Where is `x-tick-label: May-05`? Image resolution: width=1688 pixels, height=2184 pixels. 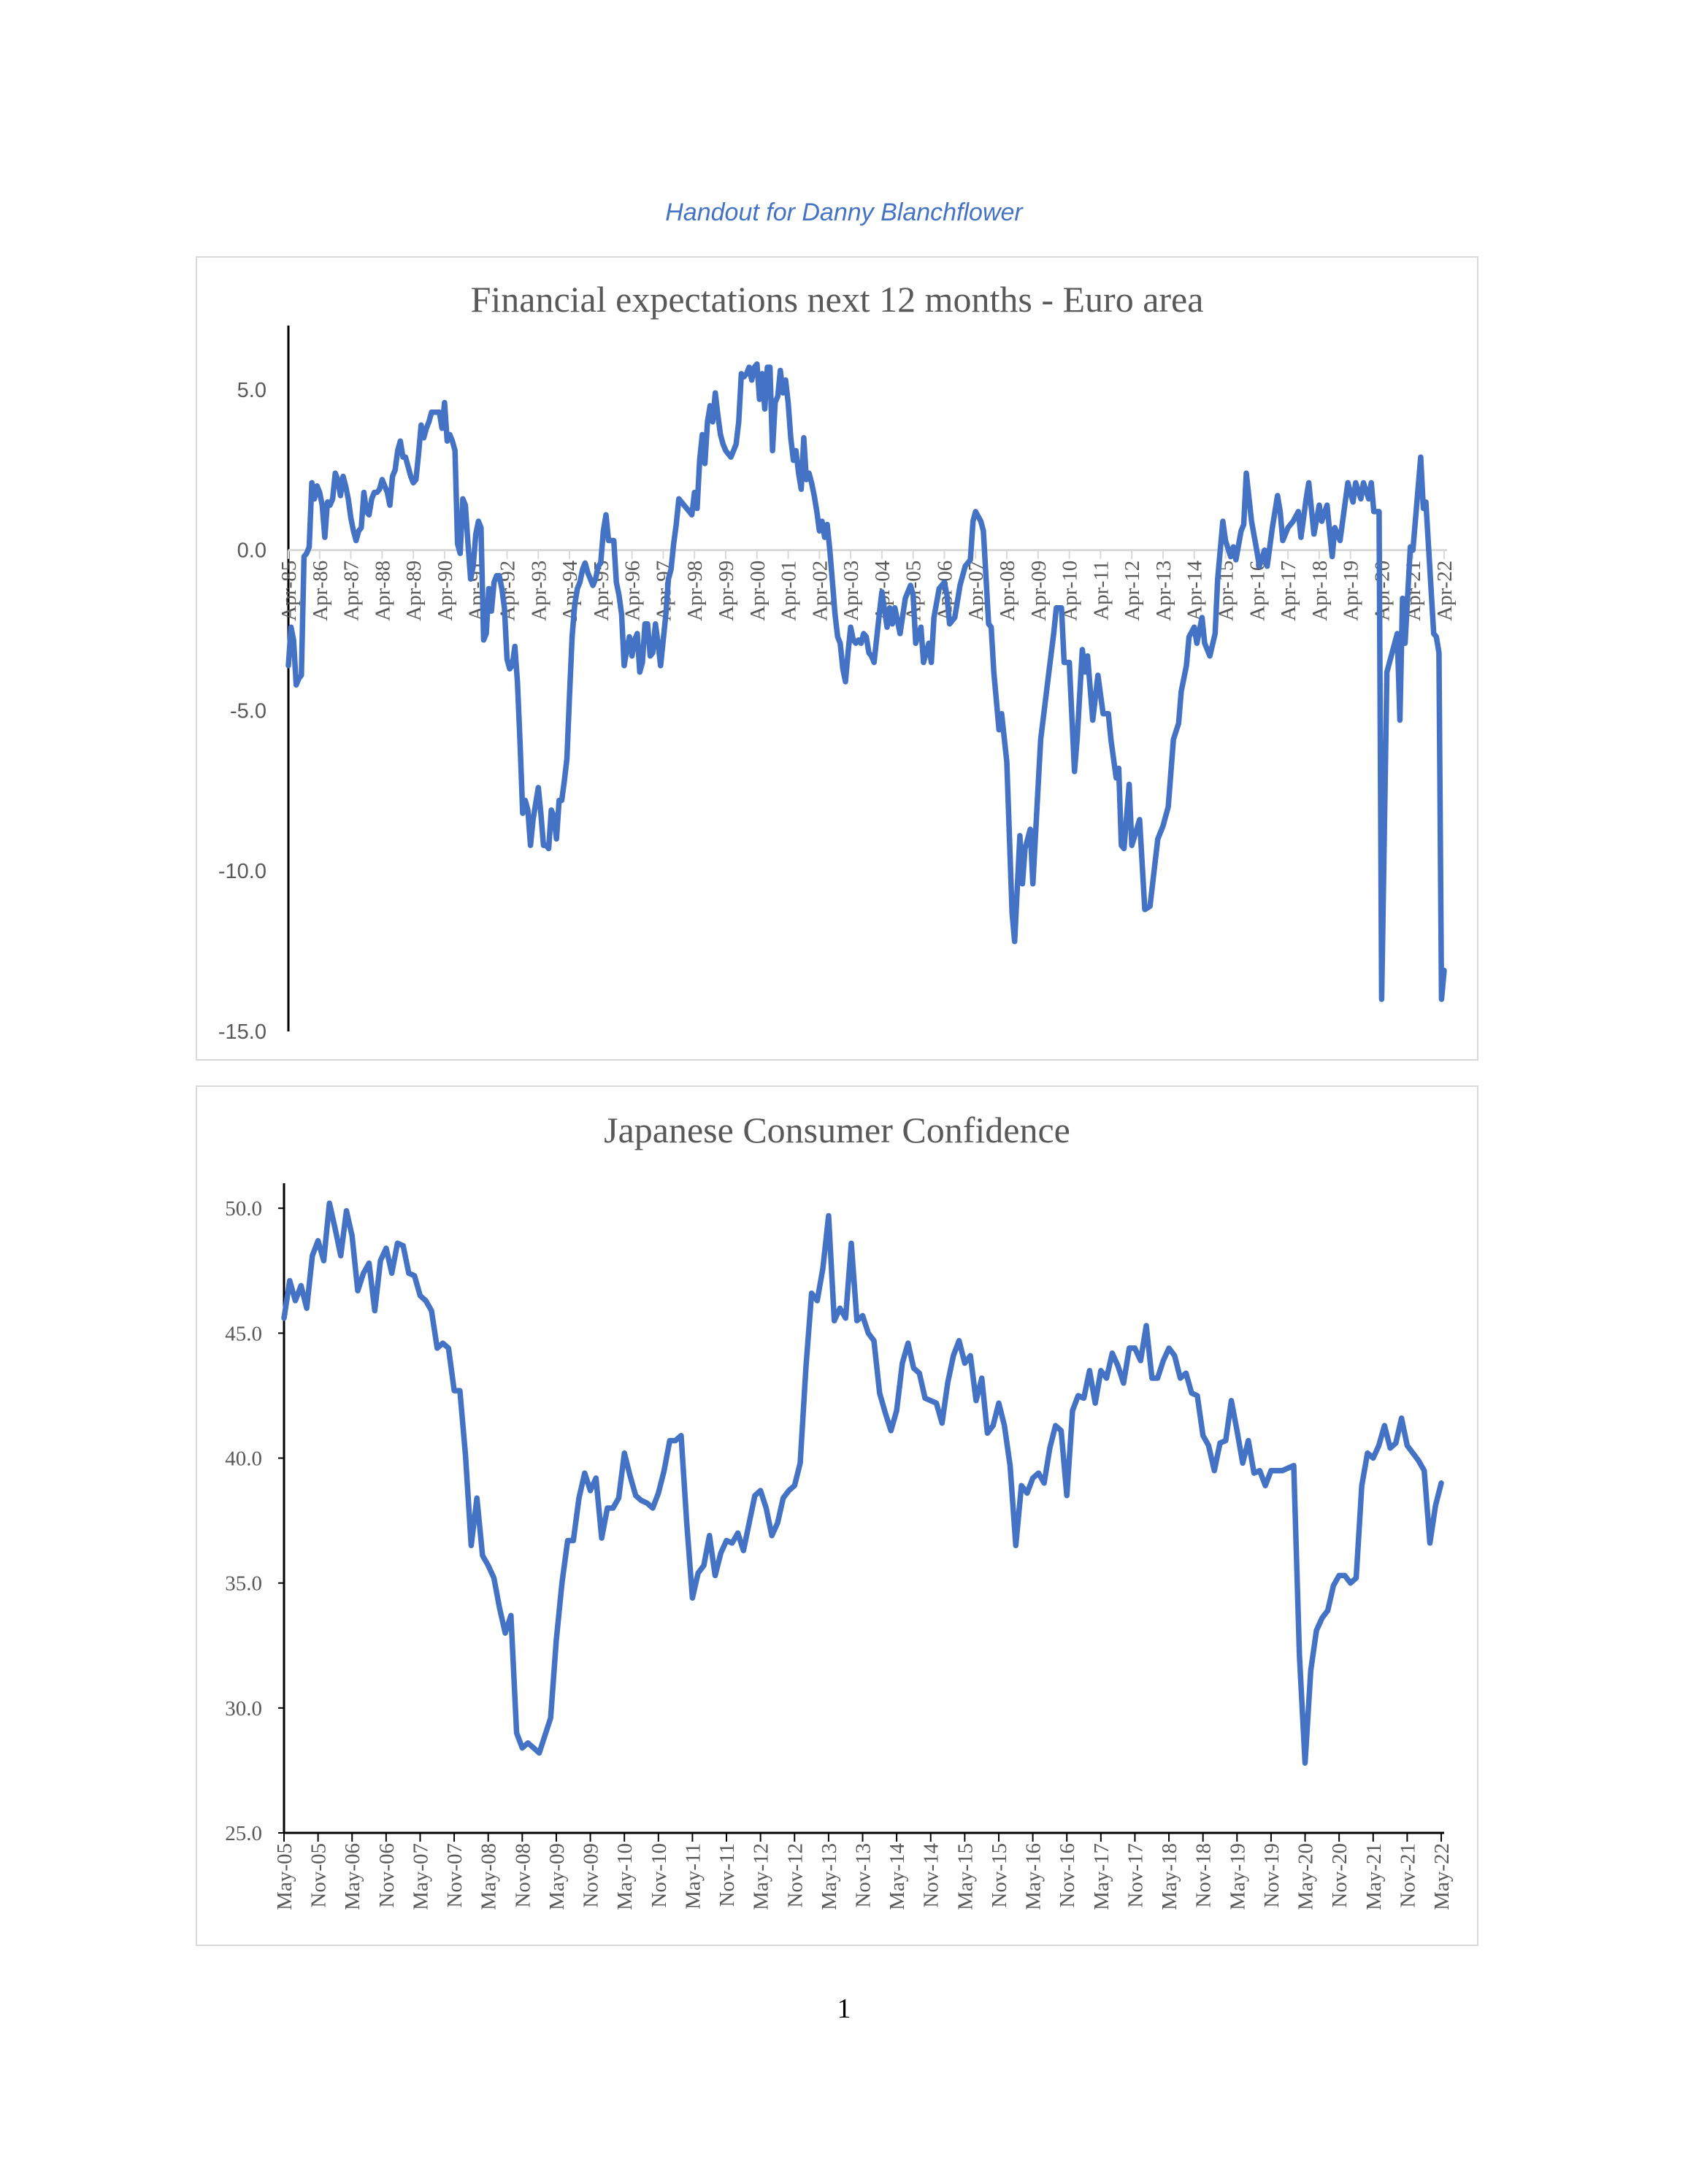
x-tick-label: May-05 is located at coordinates (284, 1877).